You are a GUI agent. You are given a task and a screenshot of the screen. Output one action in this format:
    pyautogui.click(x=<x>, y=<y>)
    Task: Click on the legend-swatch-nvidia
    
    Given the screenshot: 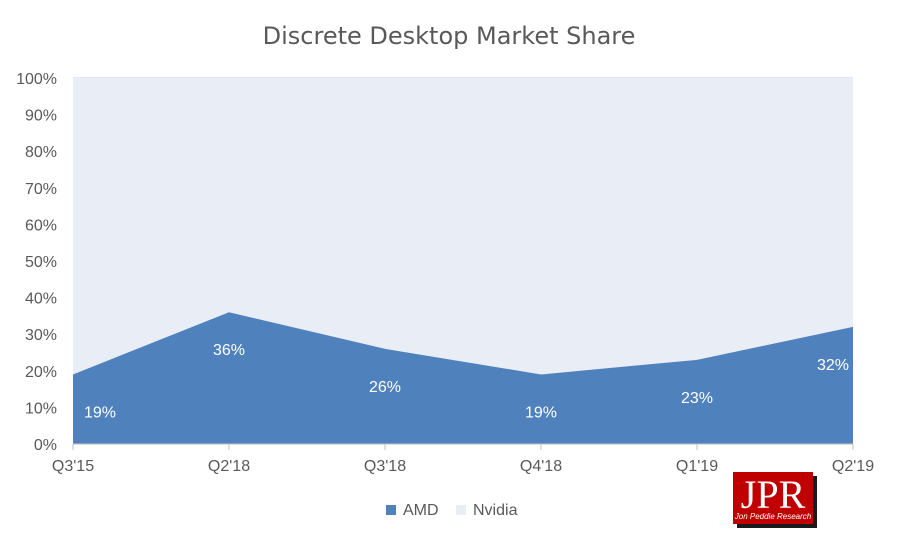 What is the action you would take?
    pyautogui.click(x=461, y=510)
    